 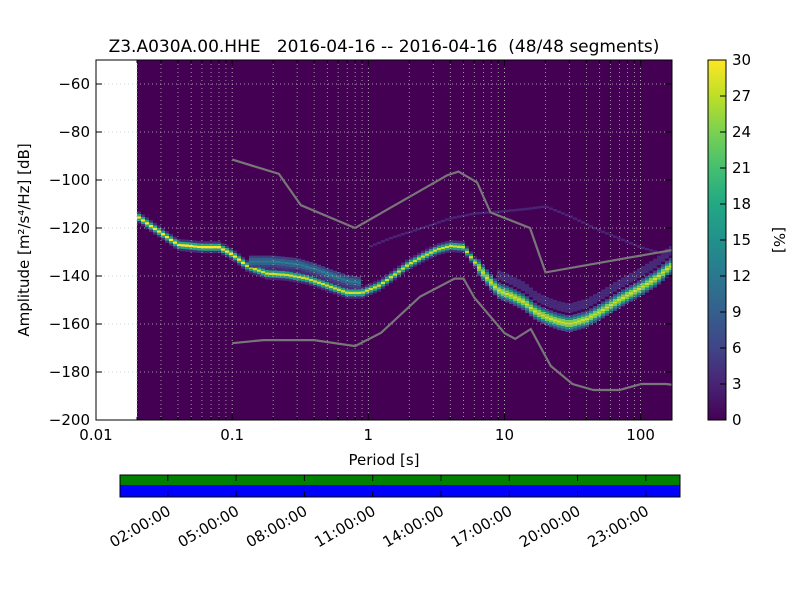 What do you see at coordinates (24, 239) in the screenshot?
I see `y-axis-label: Amplitude [m²/s⁴/Hz] [dB]` at bounding box center [24, 239].